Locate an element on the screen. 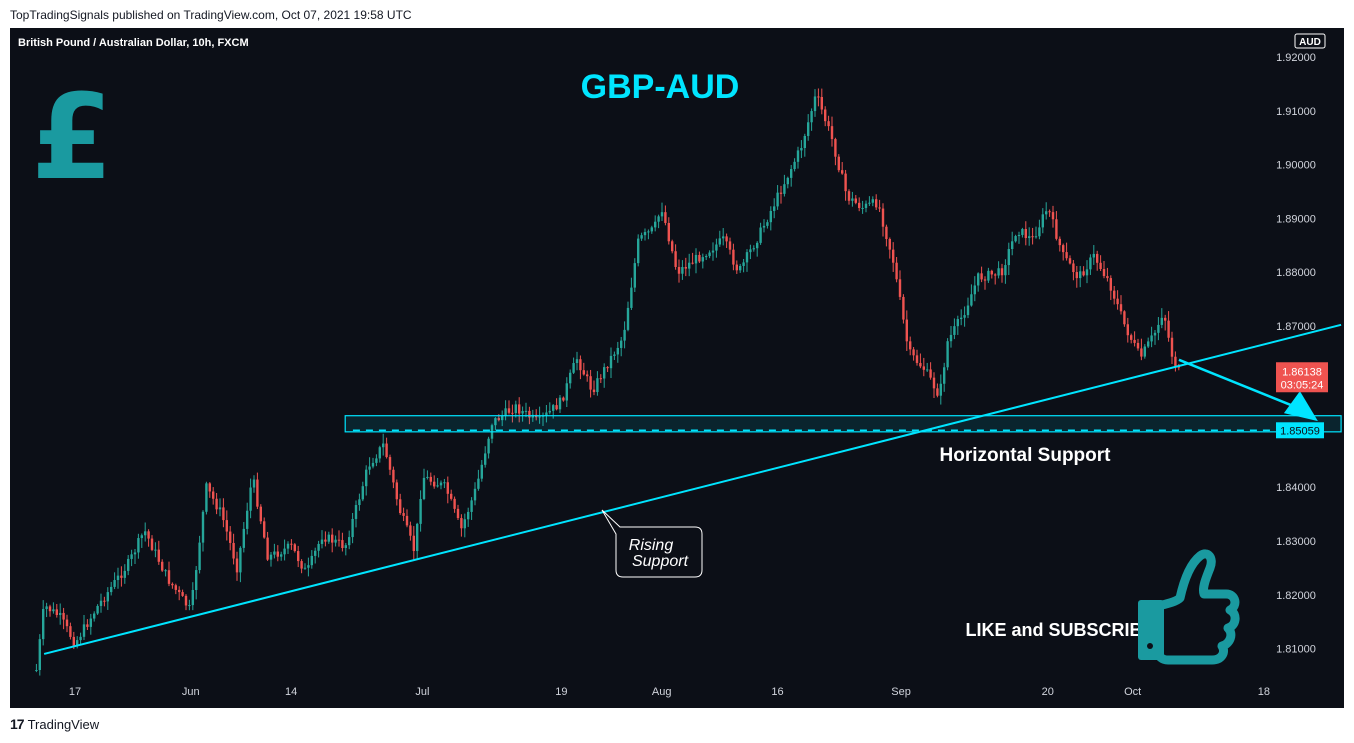  x-tick-label: Jun is located at coordinates (191, 692).